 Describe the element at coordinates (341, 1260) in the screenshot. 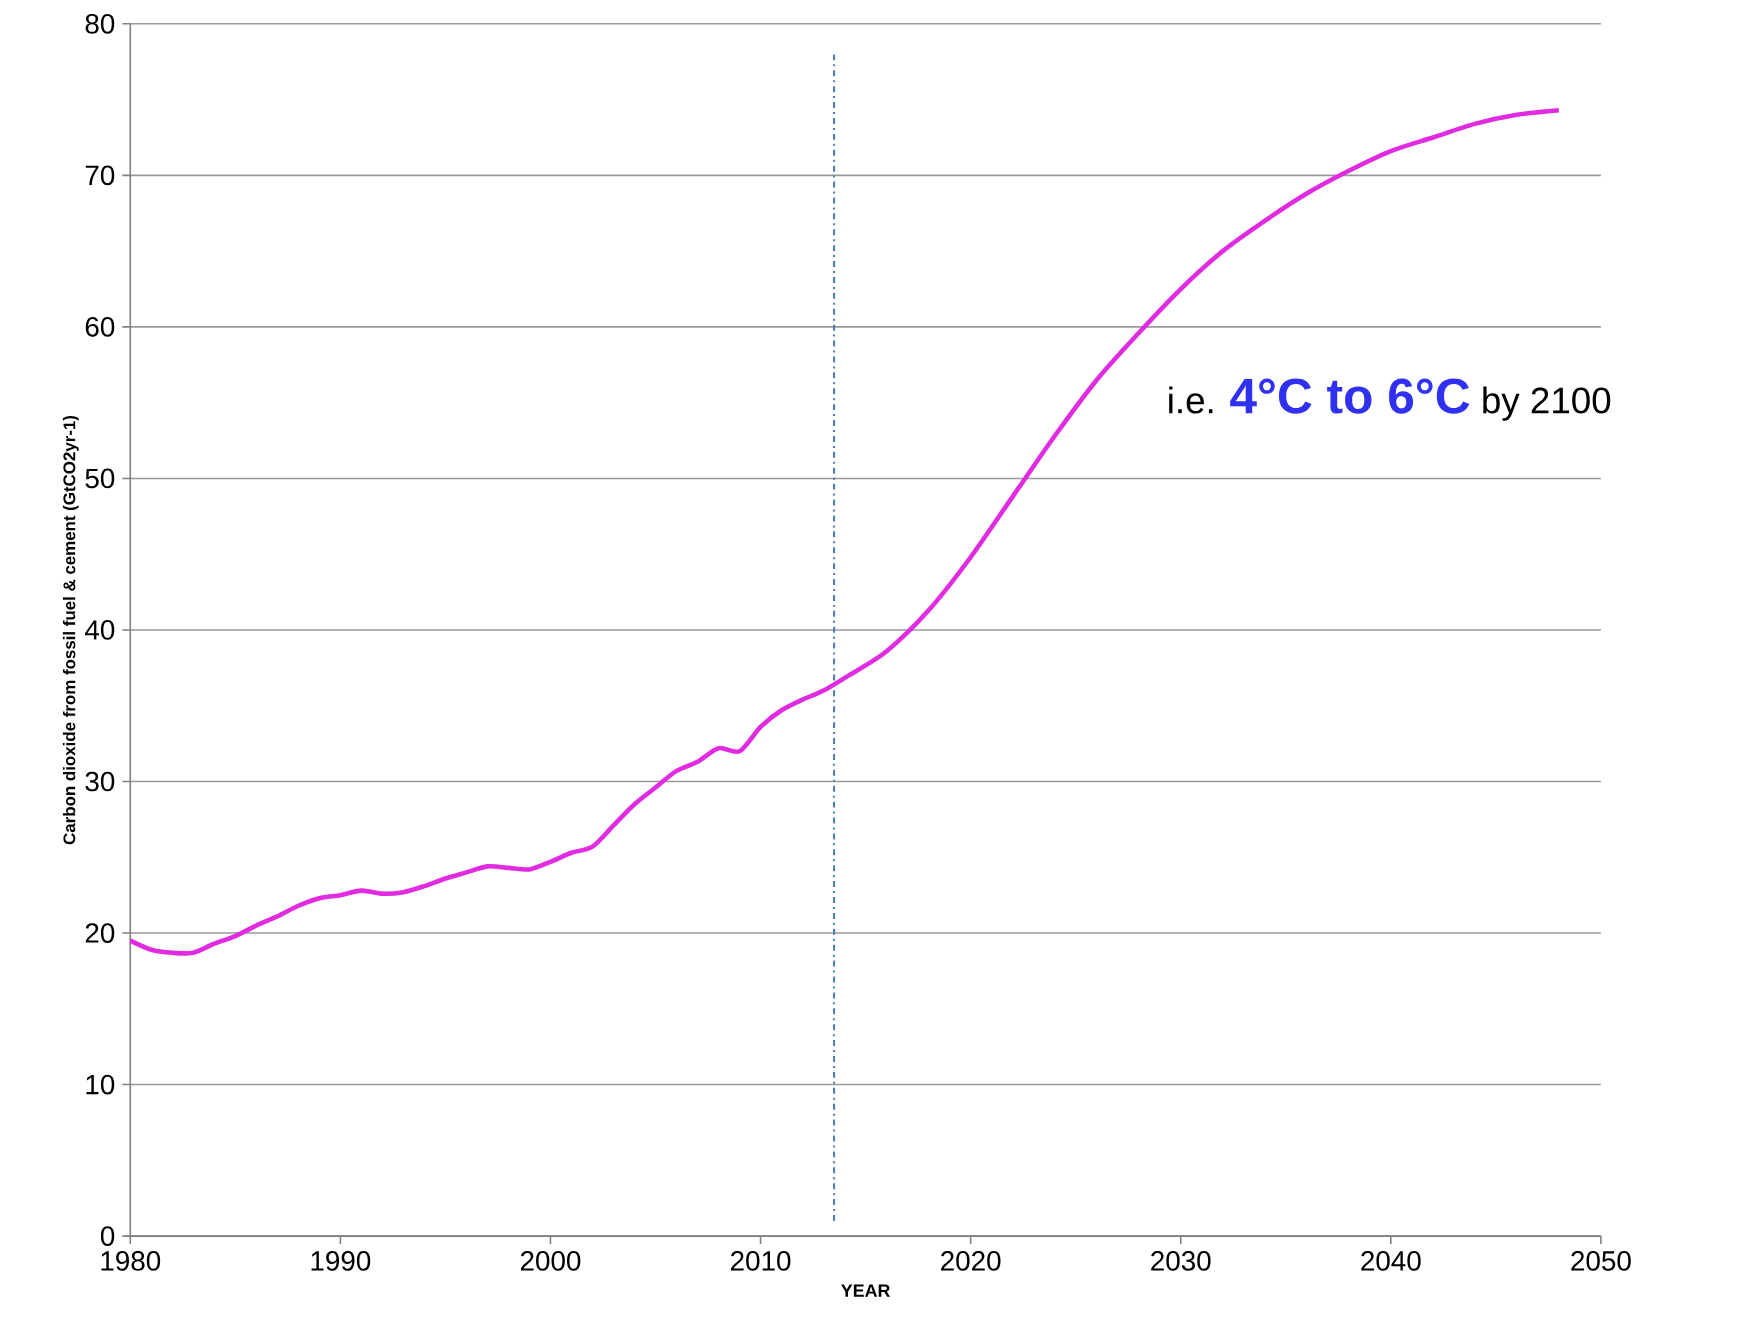

I see `x-tick-label: 1990` at that location.